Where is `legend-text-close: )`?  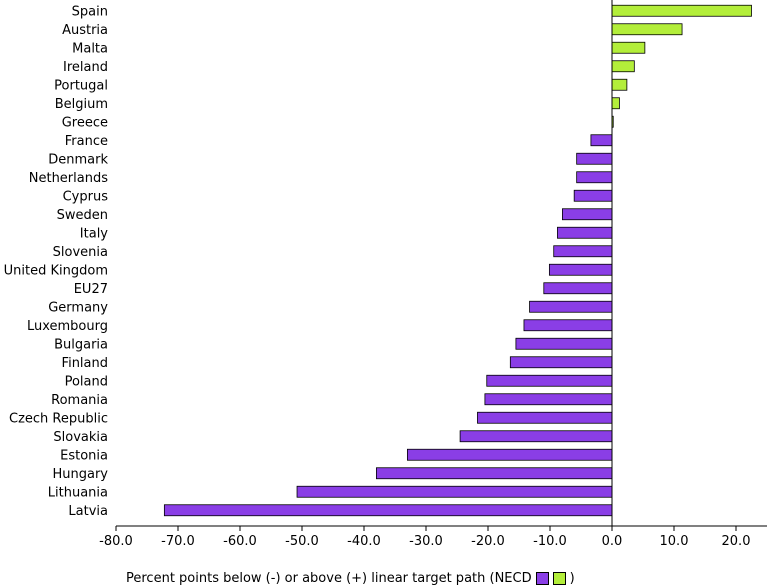
legend-text-close: ) is located at coordinates (572, 578).